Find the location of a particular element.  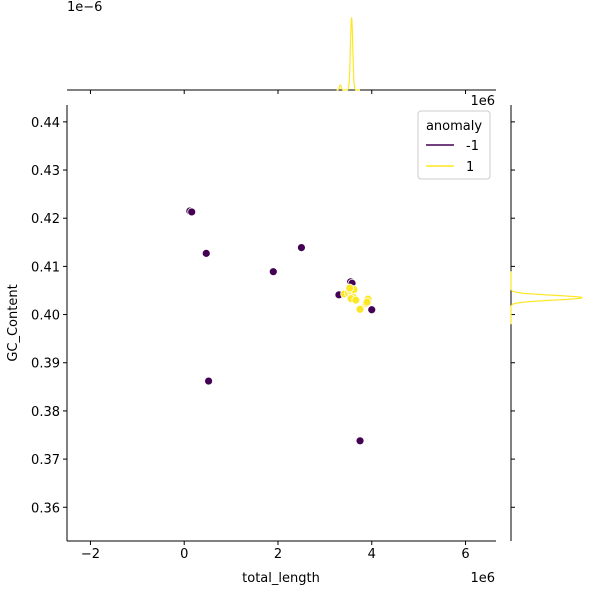

top-marginal-scale-label: 1e−6 is located at coordinates (84, 7).